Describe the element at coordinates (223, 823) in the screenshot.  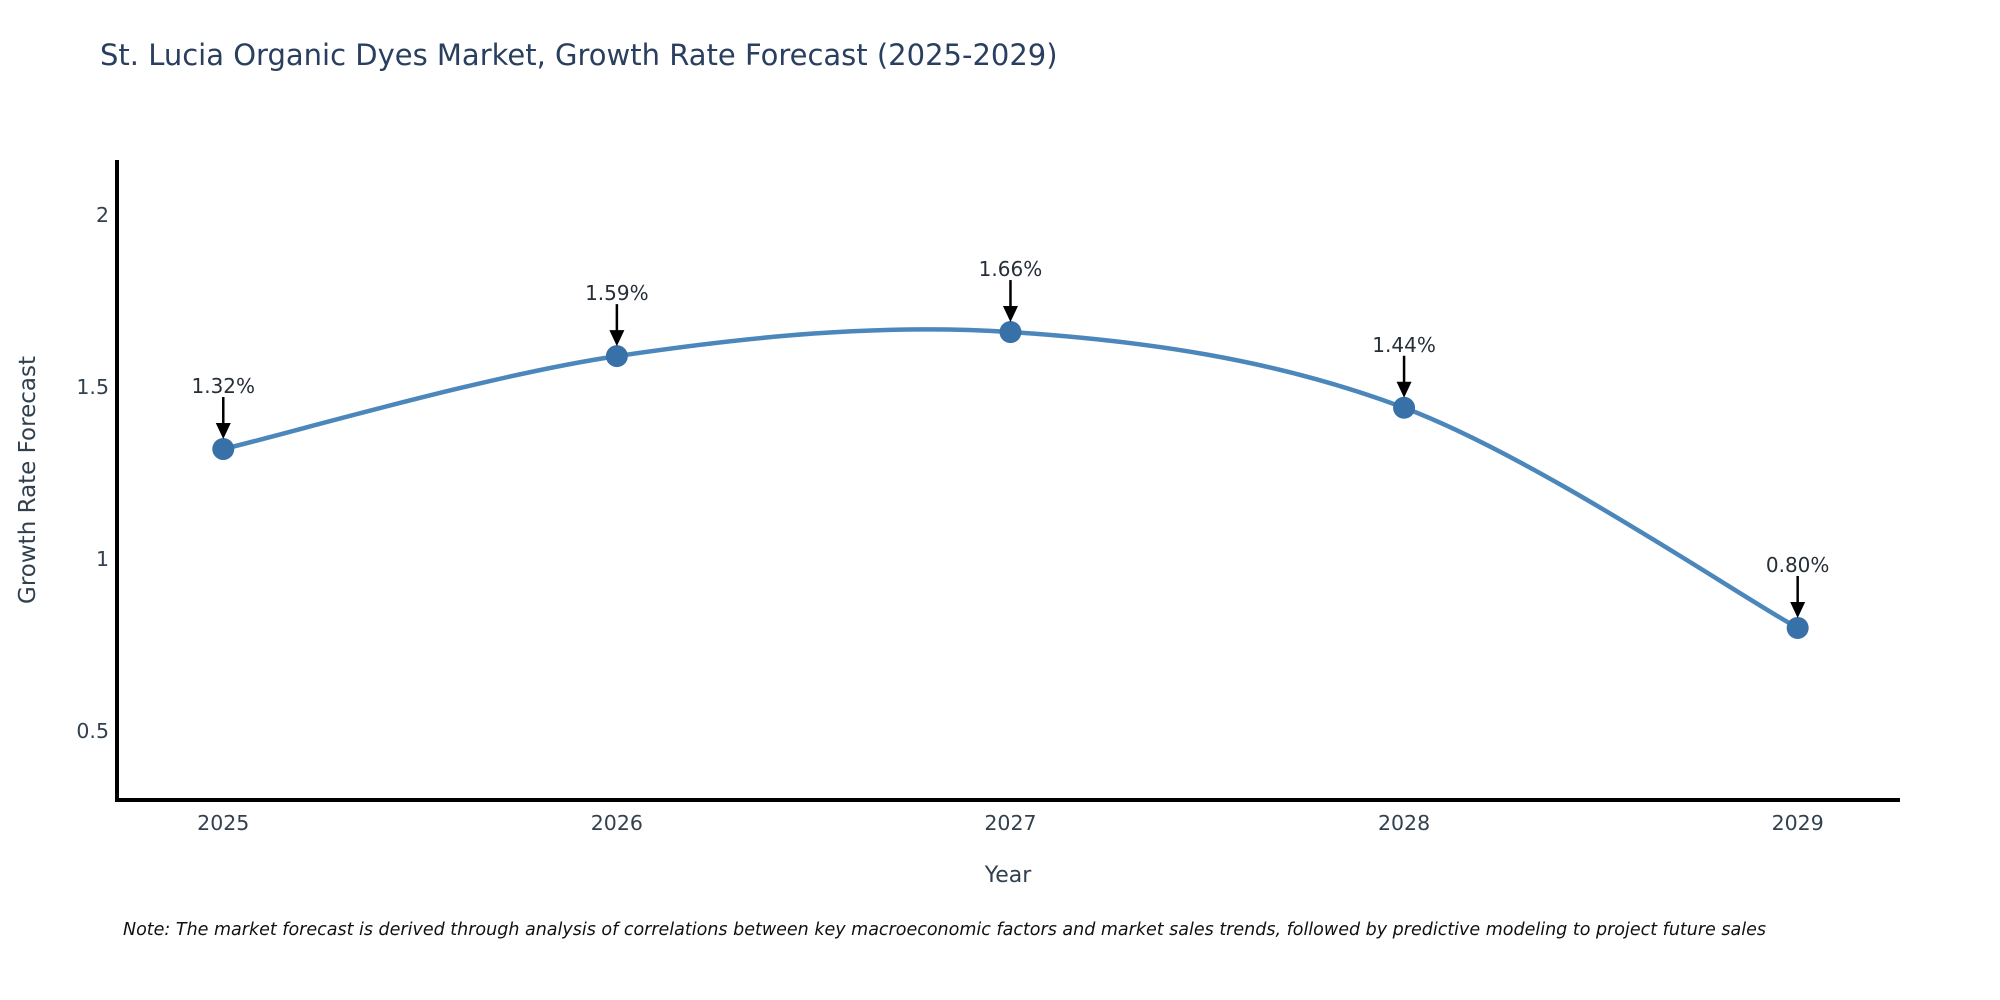
I see `x-tick-label-2025: 2025` at that location.